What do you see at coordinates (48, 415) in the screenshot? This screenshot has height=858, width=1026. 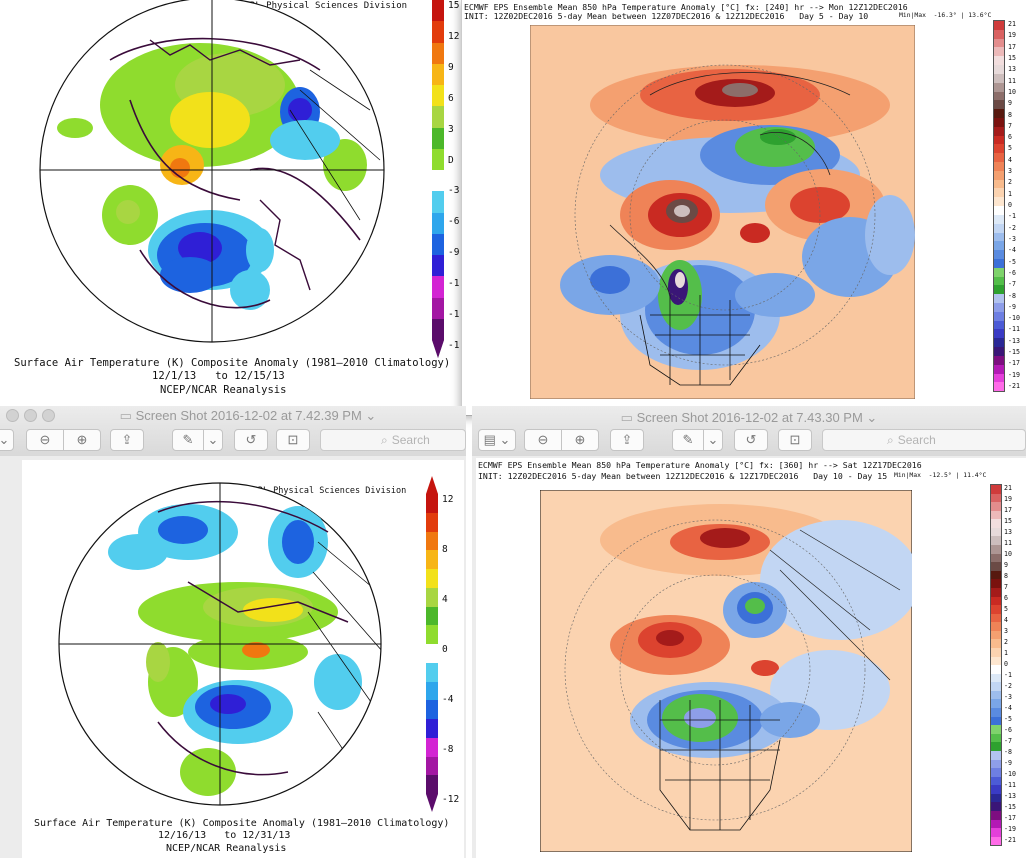 I see `zoom-window-button` at bounding box center [48, 415].